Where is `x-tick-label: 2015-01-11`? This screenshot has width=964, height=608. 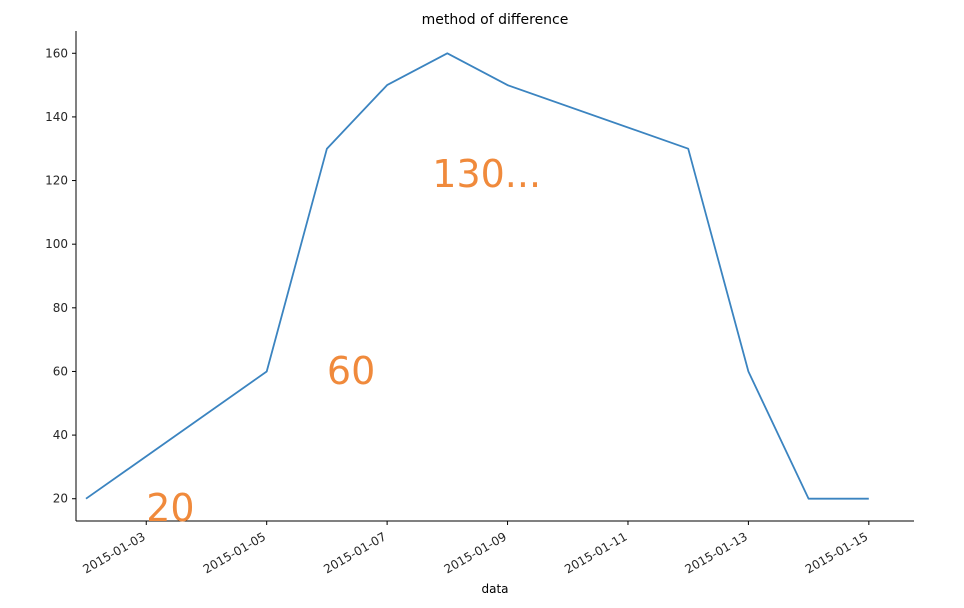
x-tick-label: 2015-01-11 is located at coordinates (595, 552).